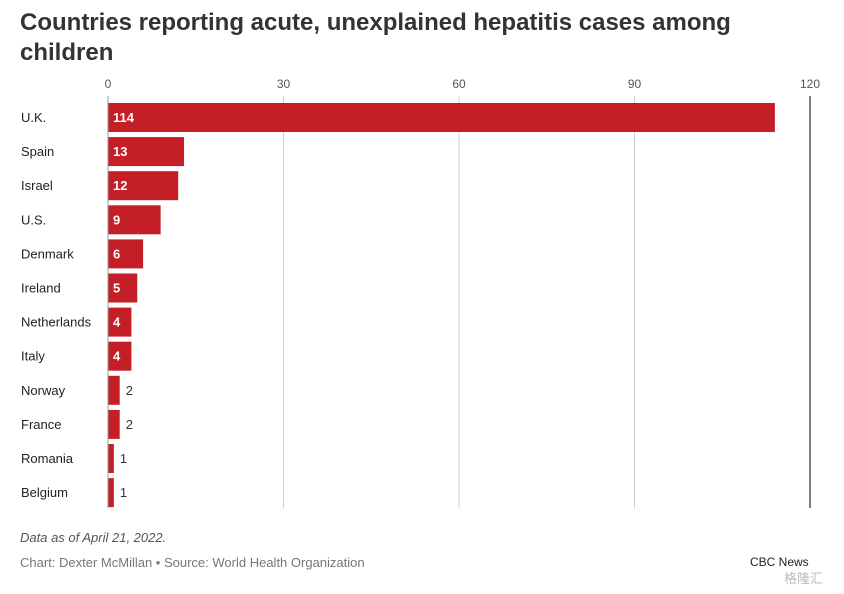 Image resolution: width=844 pixels, height=594 pixels. Describe the element at coordinates (47, 253) in the screenshot. I see `category-label: Denmark` at that location.